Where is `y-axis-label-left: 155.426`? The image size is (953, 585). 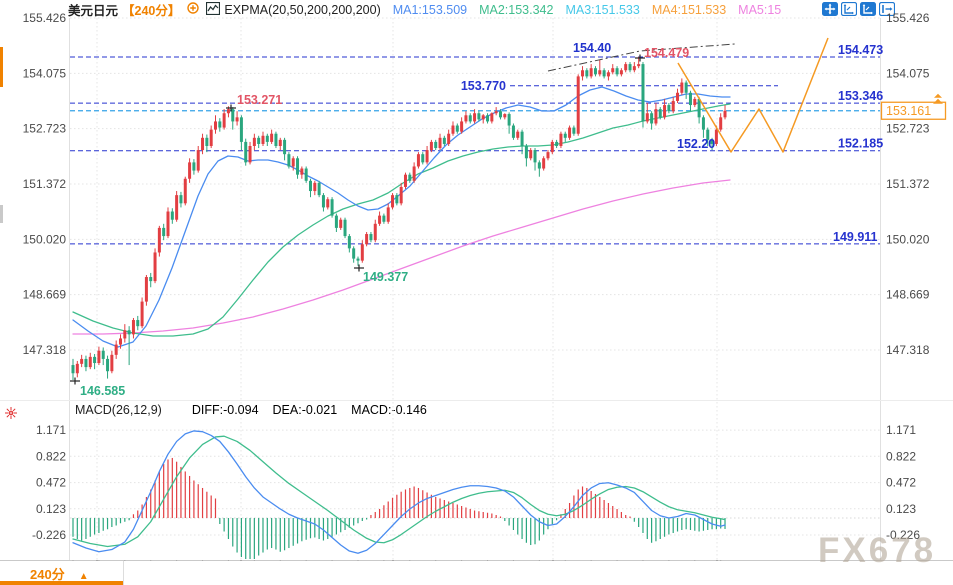
y-axis-label-left: 155.426 is located at coordinates (45, 18).